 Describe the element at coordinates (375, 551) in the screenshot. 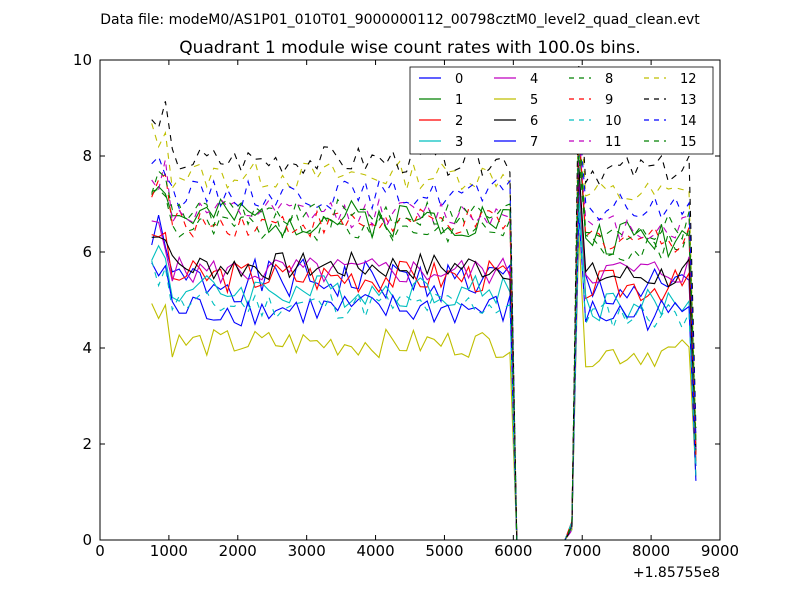

I see `x-tick-label: 4000` at that location.